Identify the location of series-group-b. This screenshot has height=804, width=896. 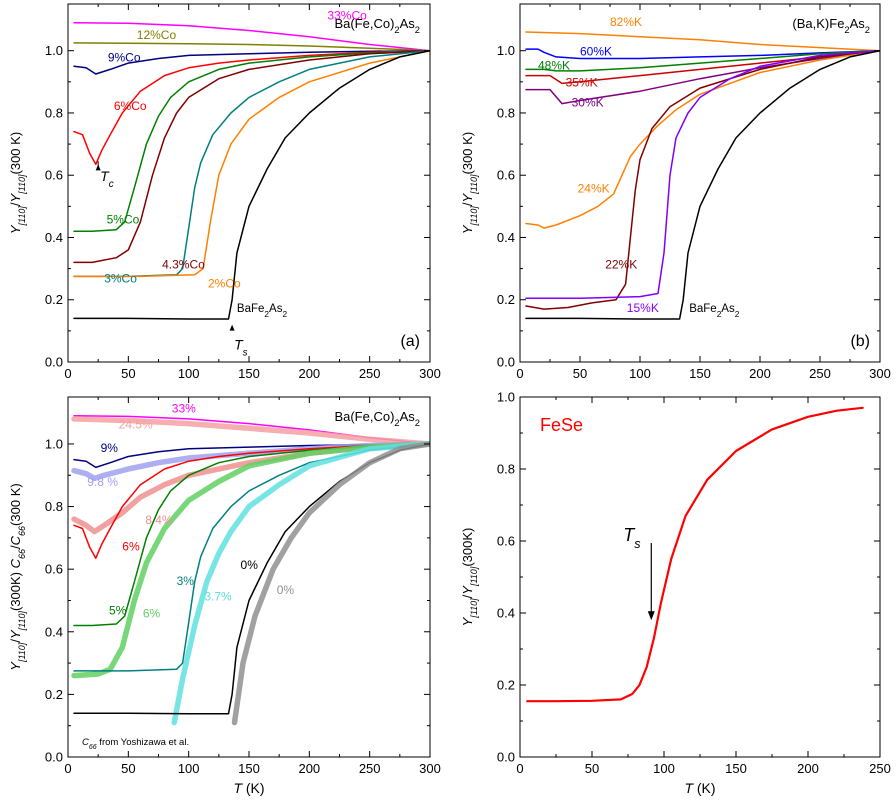
(702, 175).